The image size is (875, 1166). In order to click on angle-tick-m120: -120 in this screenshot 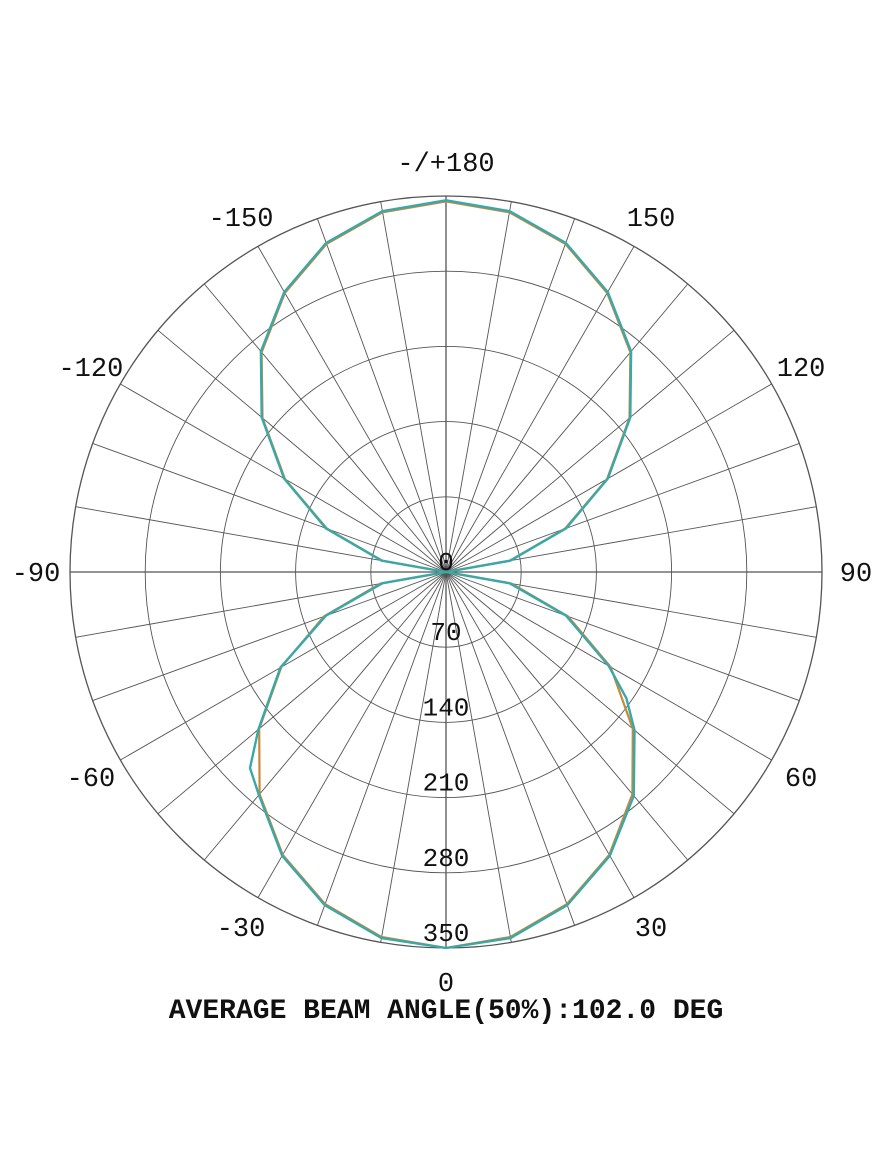, I will do `click(90, 370)`.